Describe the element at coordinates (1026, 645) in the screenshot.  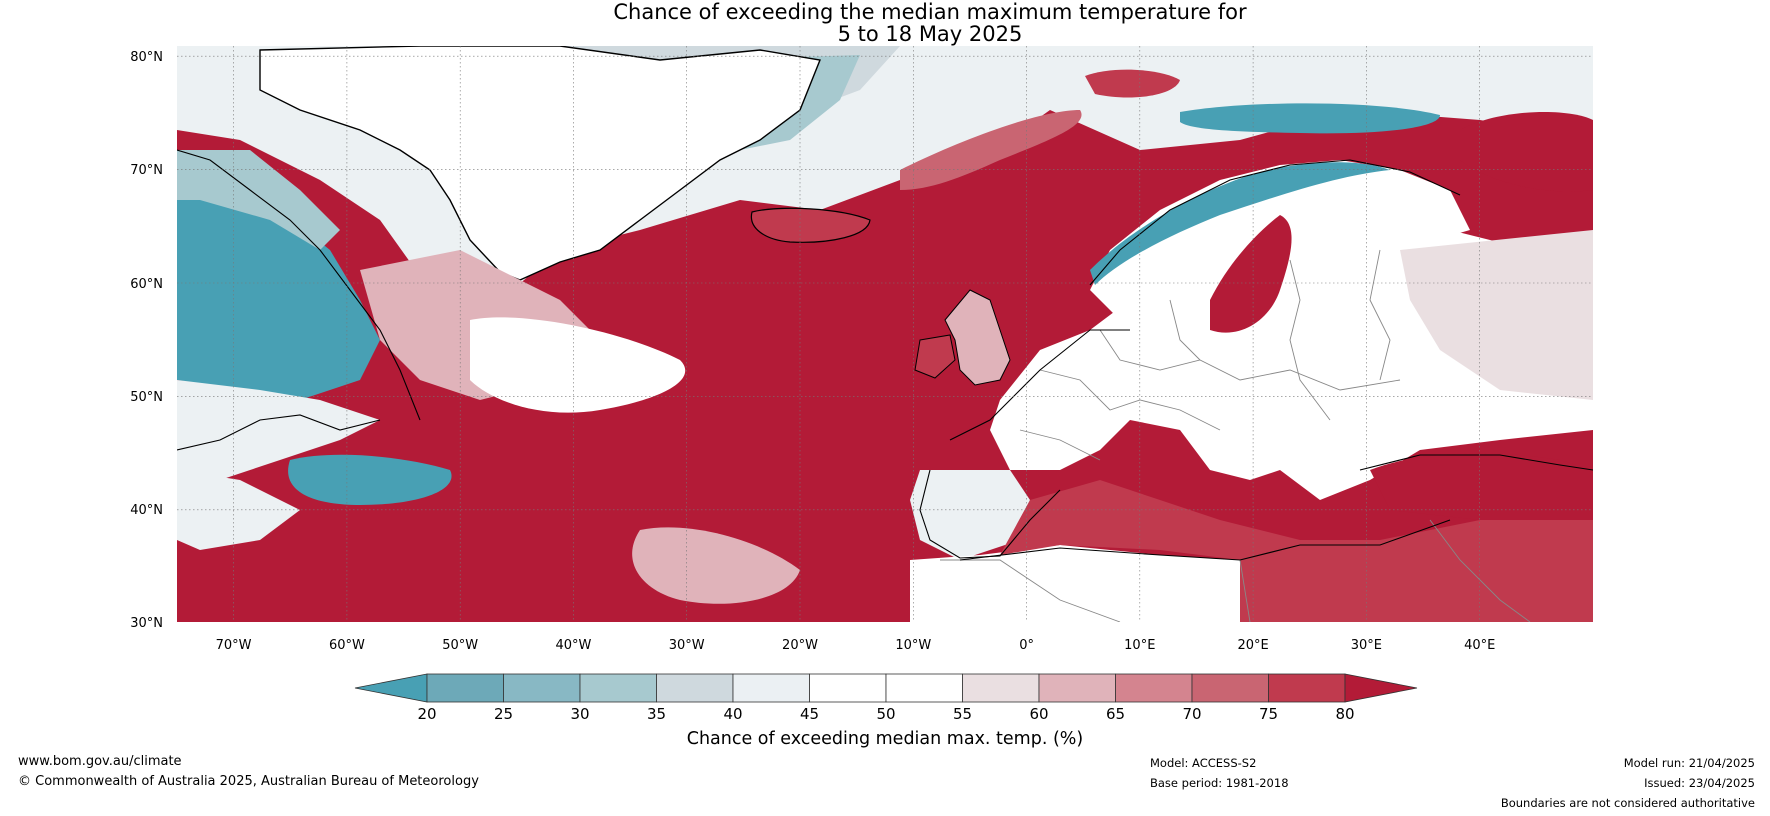
I see `lon-label: 0°` at that location.